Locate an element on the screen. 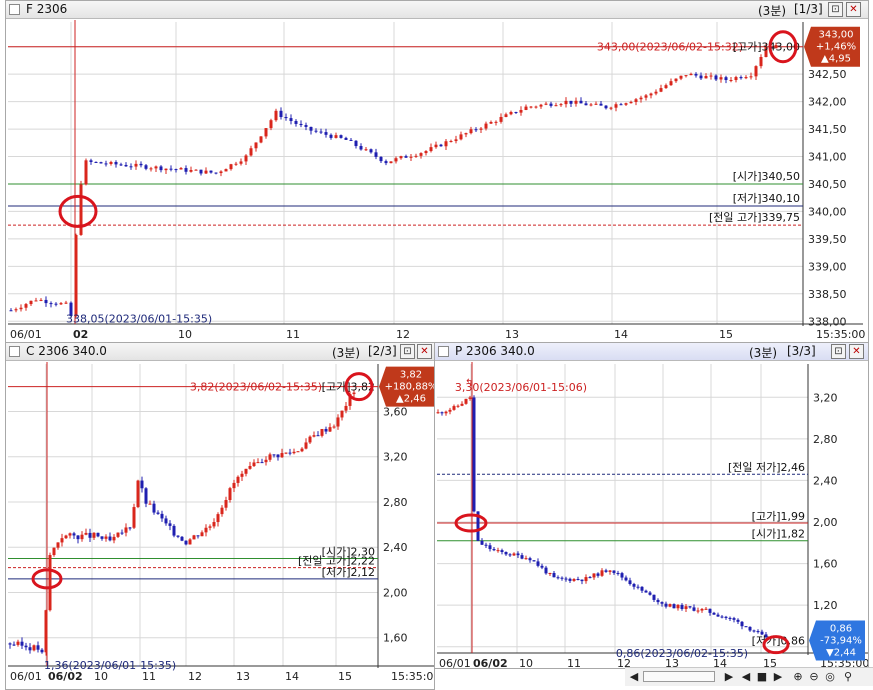 Image resolution: width=873 pixels, height=690 pixels. x-tick-label: 14 is located at coordinates (720, 662).